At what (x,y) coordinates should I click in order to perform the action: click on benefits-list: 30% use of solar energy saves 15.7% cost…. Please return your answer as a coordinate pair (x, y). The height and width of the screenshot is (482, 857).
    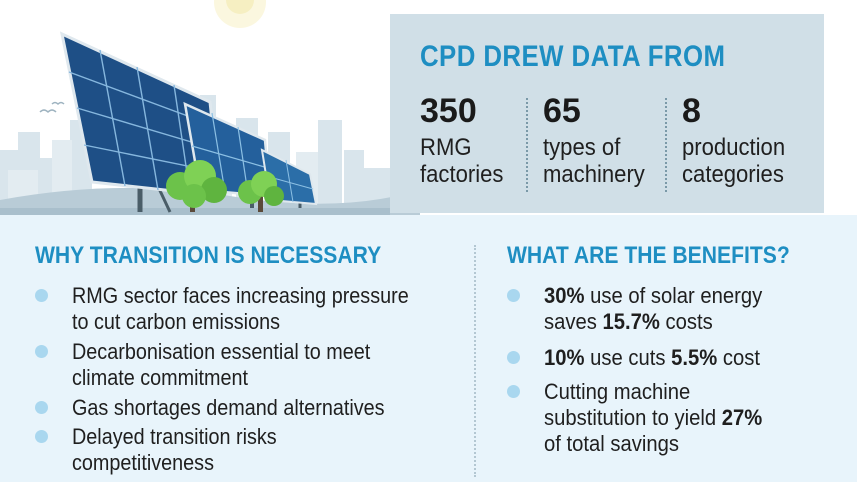
    Looking at the image, I should click on (677, 371).